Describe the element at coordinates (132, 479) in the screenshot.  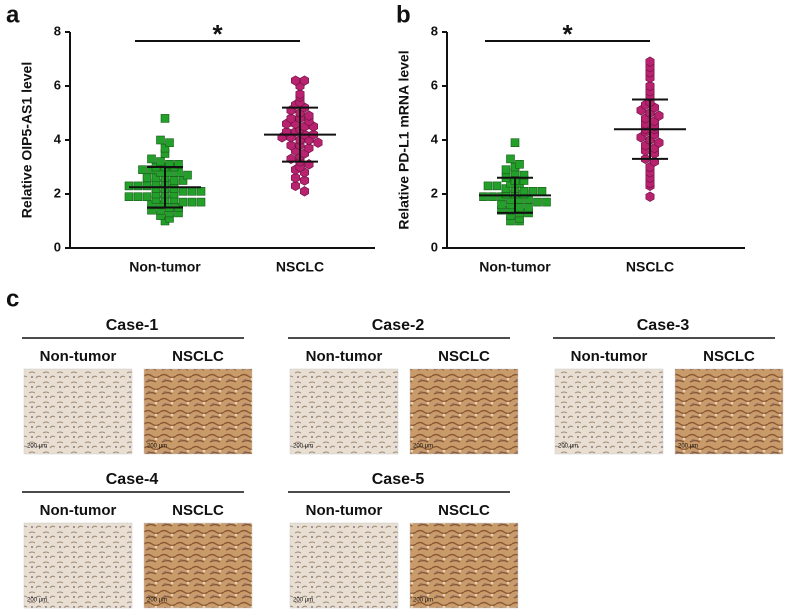
I see `case-title: Case-4` at that location.